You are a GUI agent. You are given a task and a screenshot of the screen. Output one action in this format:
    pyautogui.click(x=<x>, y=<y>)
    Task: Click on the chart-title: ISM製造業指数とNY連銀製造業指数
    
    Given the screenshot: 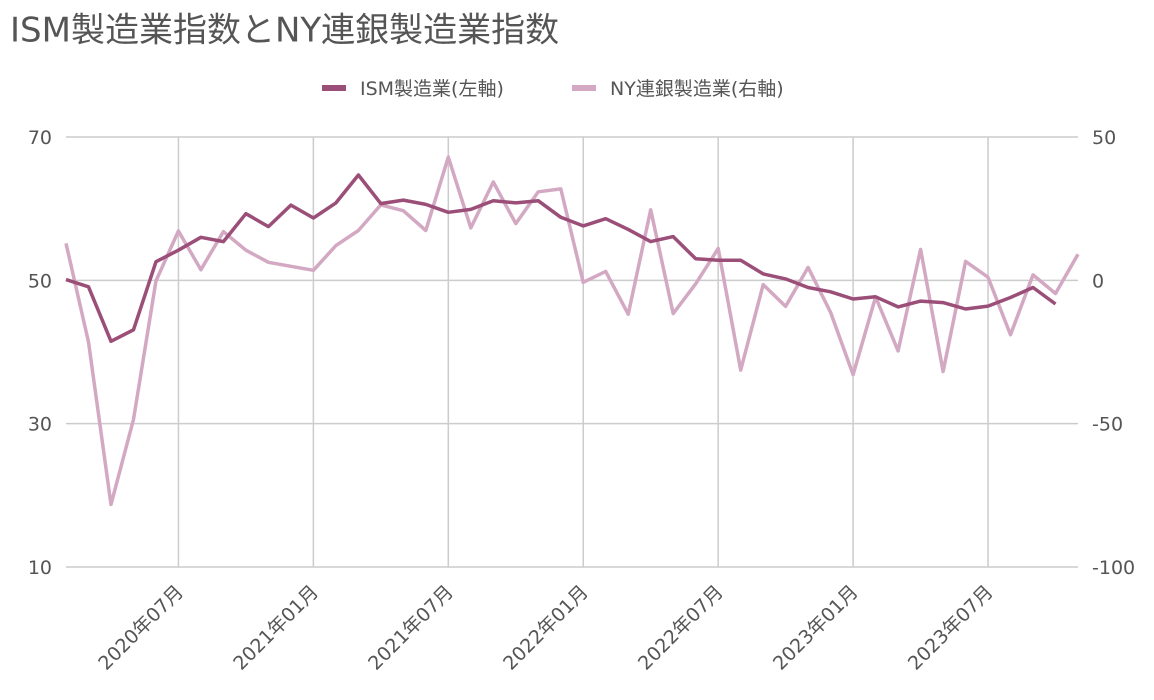 What is the action you would take?
    pyautogui.click(x=284, y=31)
    